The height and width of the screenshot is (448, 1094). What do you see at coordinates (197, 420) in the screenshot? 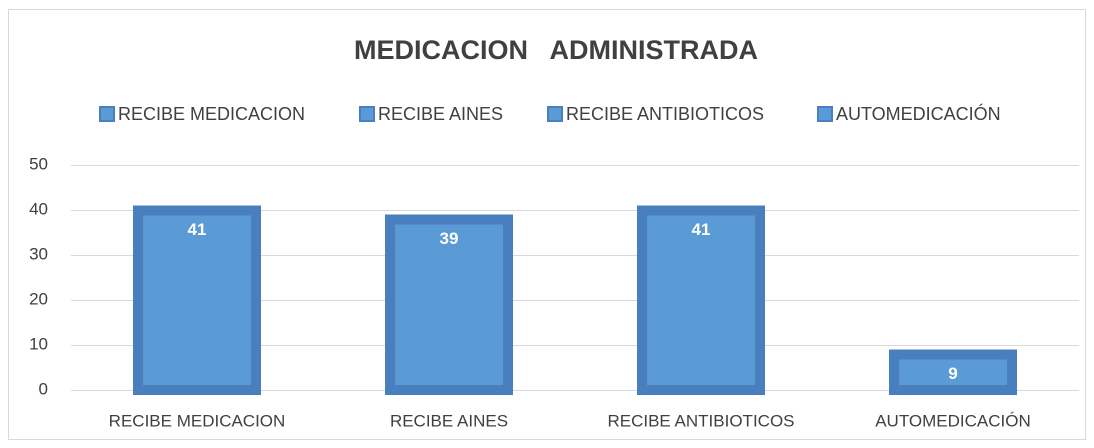
I see `x-tick-label: RECIBE MEDICACION` at bounding box center [197, 420].